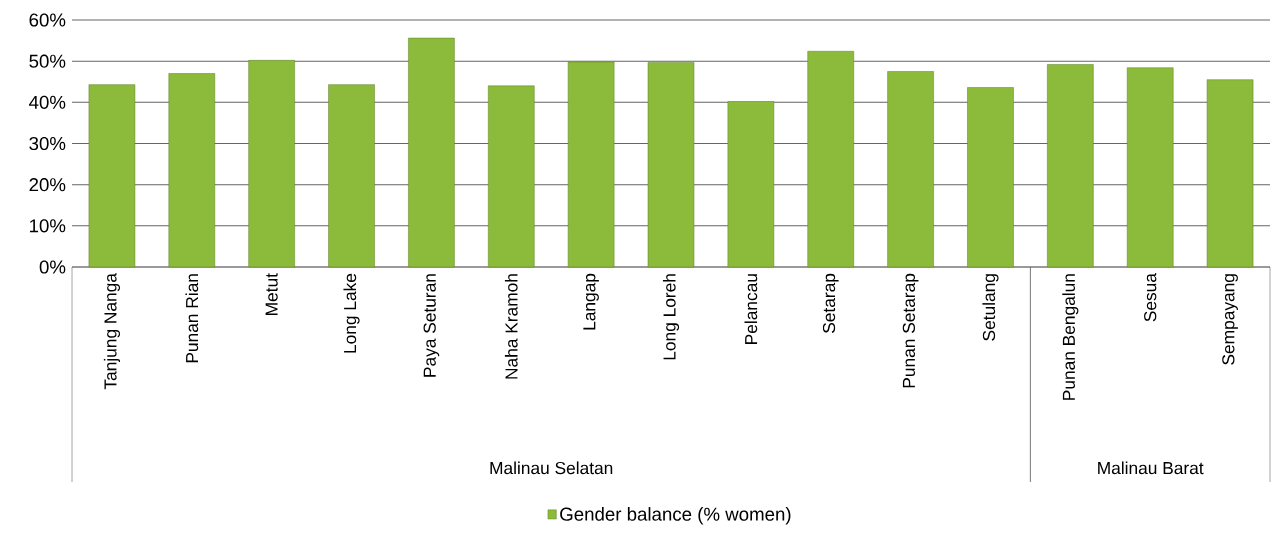  What do you see at coordinates (47, 61) in the screenshot?
I see `y-tick-label: 50%` at bounding box center [47, 61].